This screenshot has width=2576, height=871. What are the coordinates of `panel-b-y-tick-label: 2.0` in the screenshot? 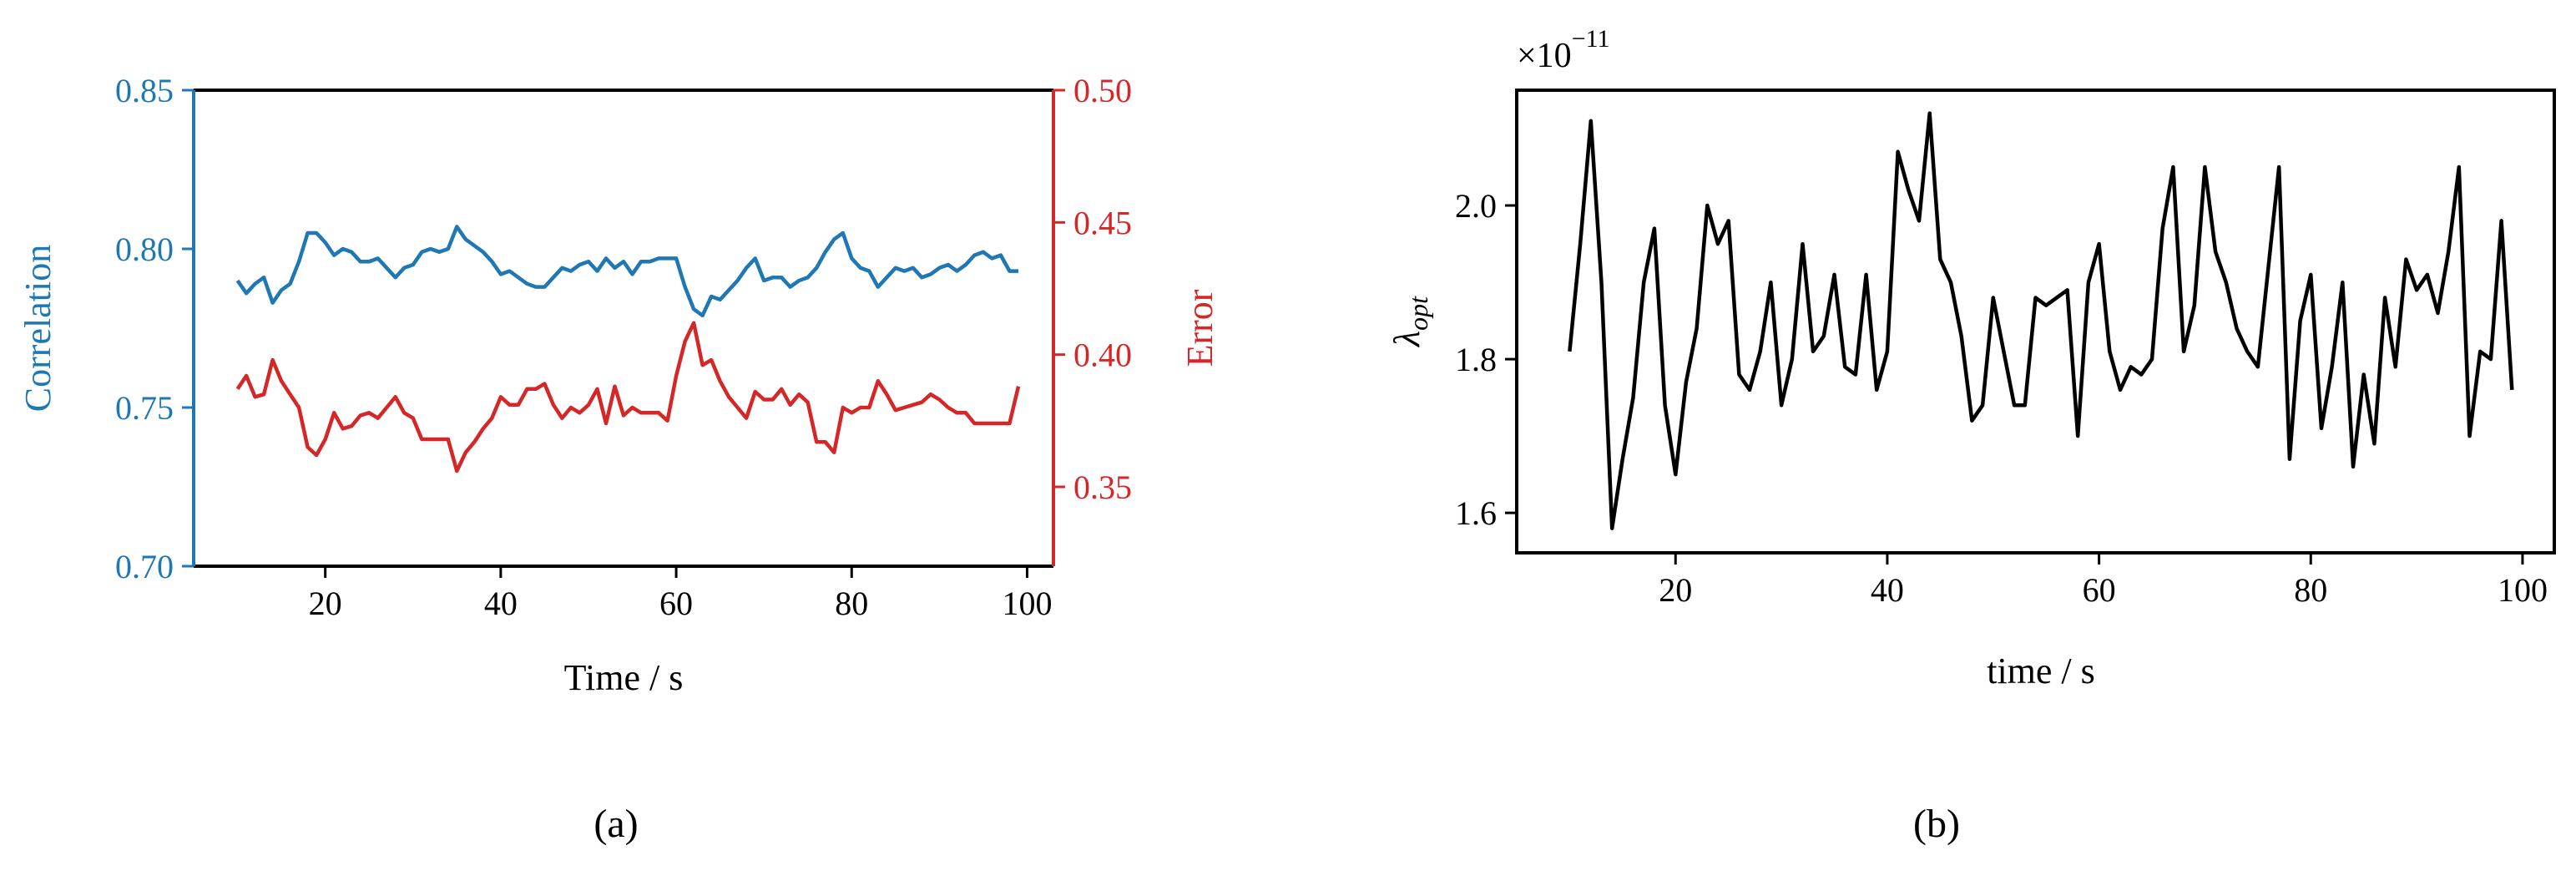 It's located at (1476, 206).